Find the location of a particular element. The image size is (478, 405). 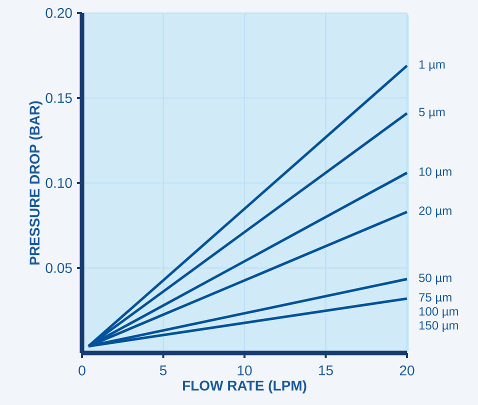

y-tick-label: 0.20 is located at coordinates (59, 13).